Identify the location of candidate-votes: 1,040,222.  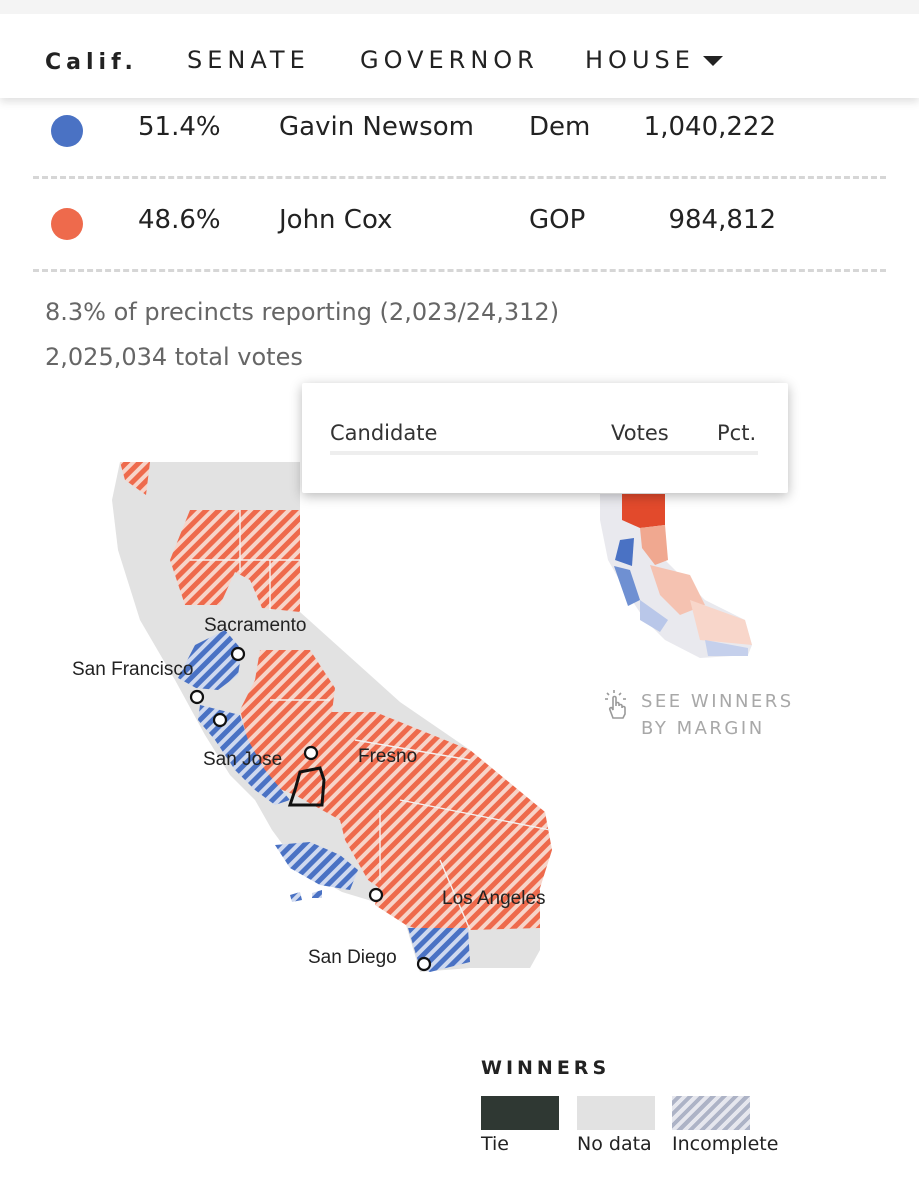
(709, 127).